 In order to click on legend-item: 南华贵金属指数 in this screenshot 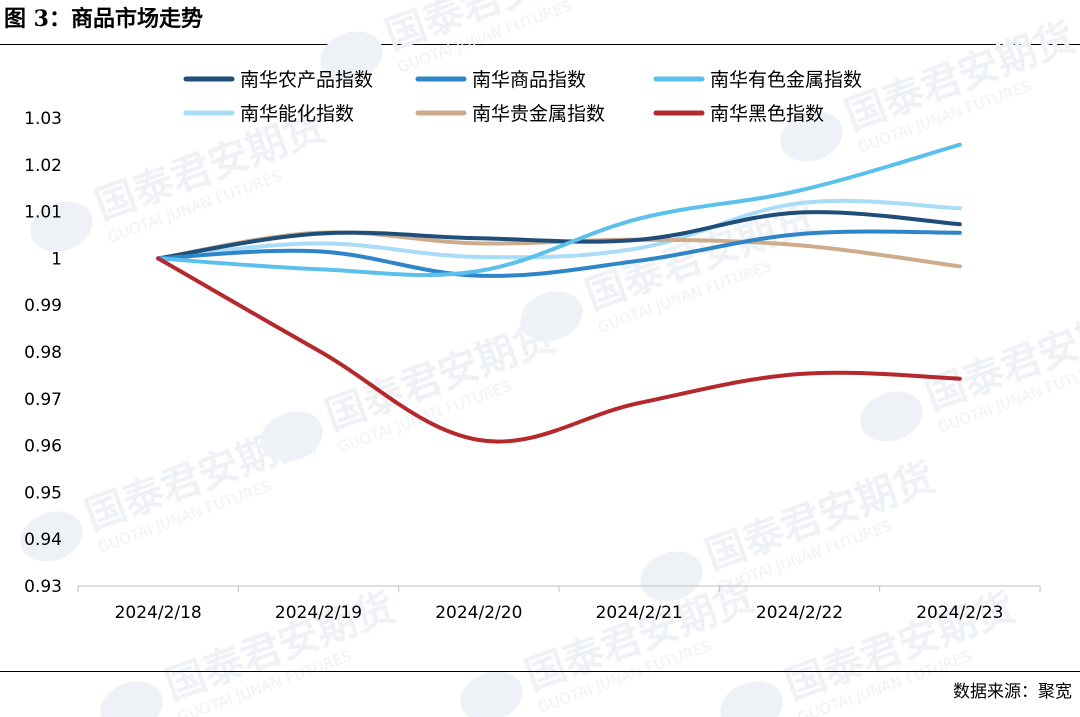, I will do `click(510, 114)`.